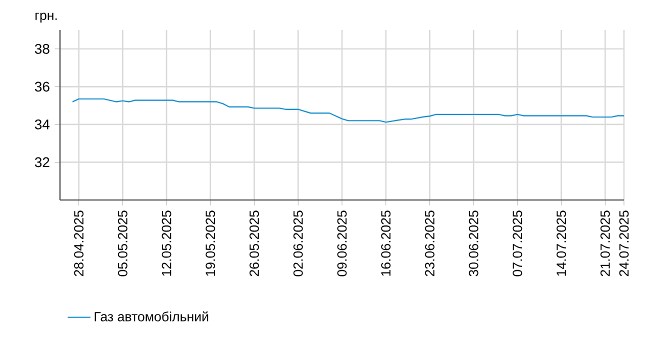 This screenshot has width=669, height=337. What do you see at coordinates (348, 110) in the screenshot?
I see `line-series` at bounding box center [348, 110].